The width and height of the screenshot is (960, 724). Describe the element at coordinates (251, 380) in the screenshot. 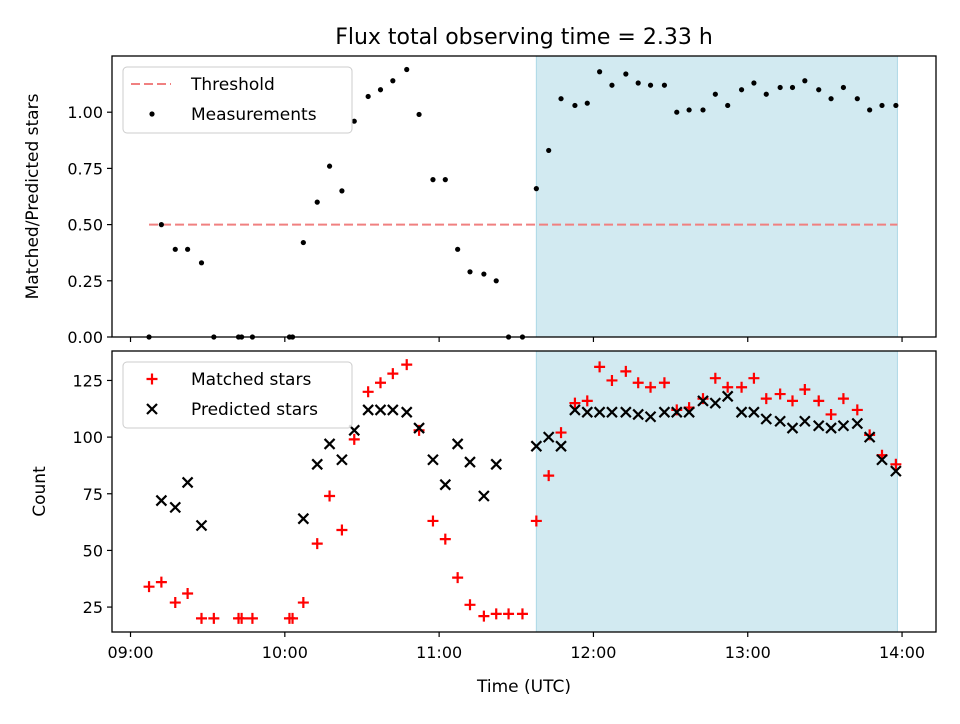

I see `legend-label: Matched stars` at that location.